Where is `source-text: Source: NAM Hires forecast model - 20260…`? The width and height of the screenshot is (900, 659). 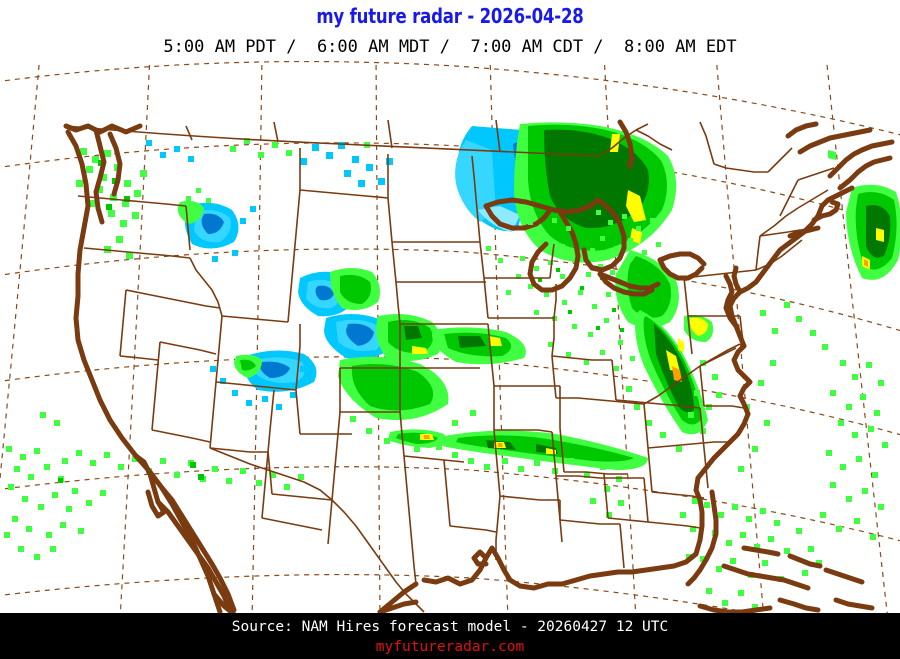
source-text: Source: NAM Hires forecast model - 20260… is located at coordinates (450, 627).